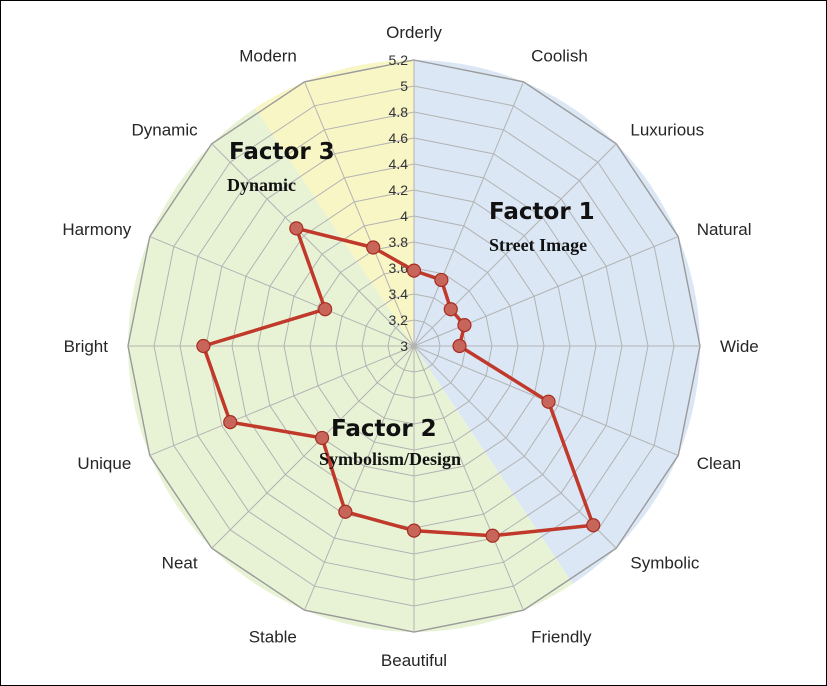 The image size is (827, 686). Describe the element at coordinates (399, 60) in the screenshot. I see `tick-label: 5.2` at that location.